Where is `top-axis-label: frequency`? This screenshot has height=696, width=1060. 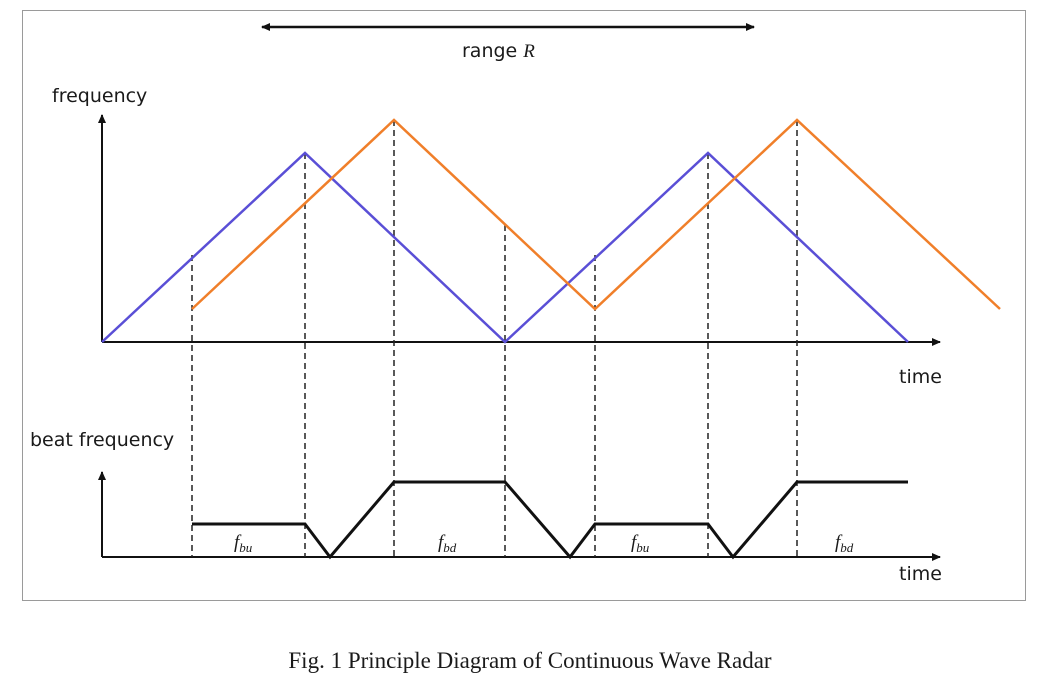
top-axis-label: frequency is located at coordinates (99, 96).